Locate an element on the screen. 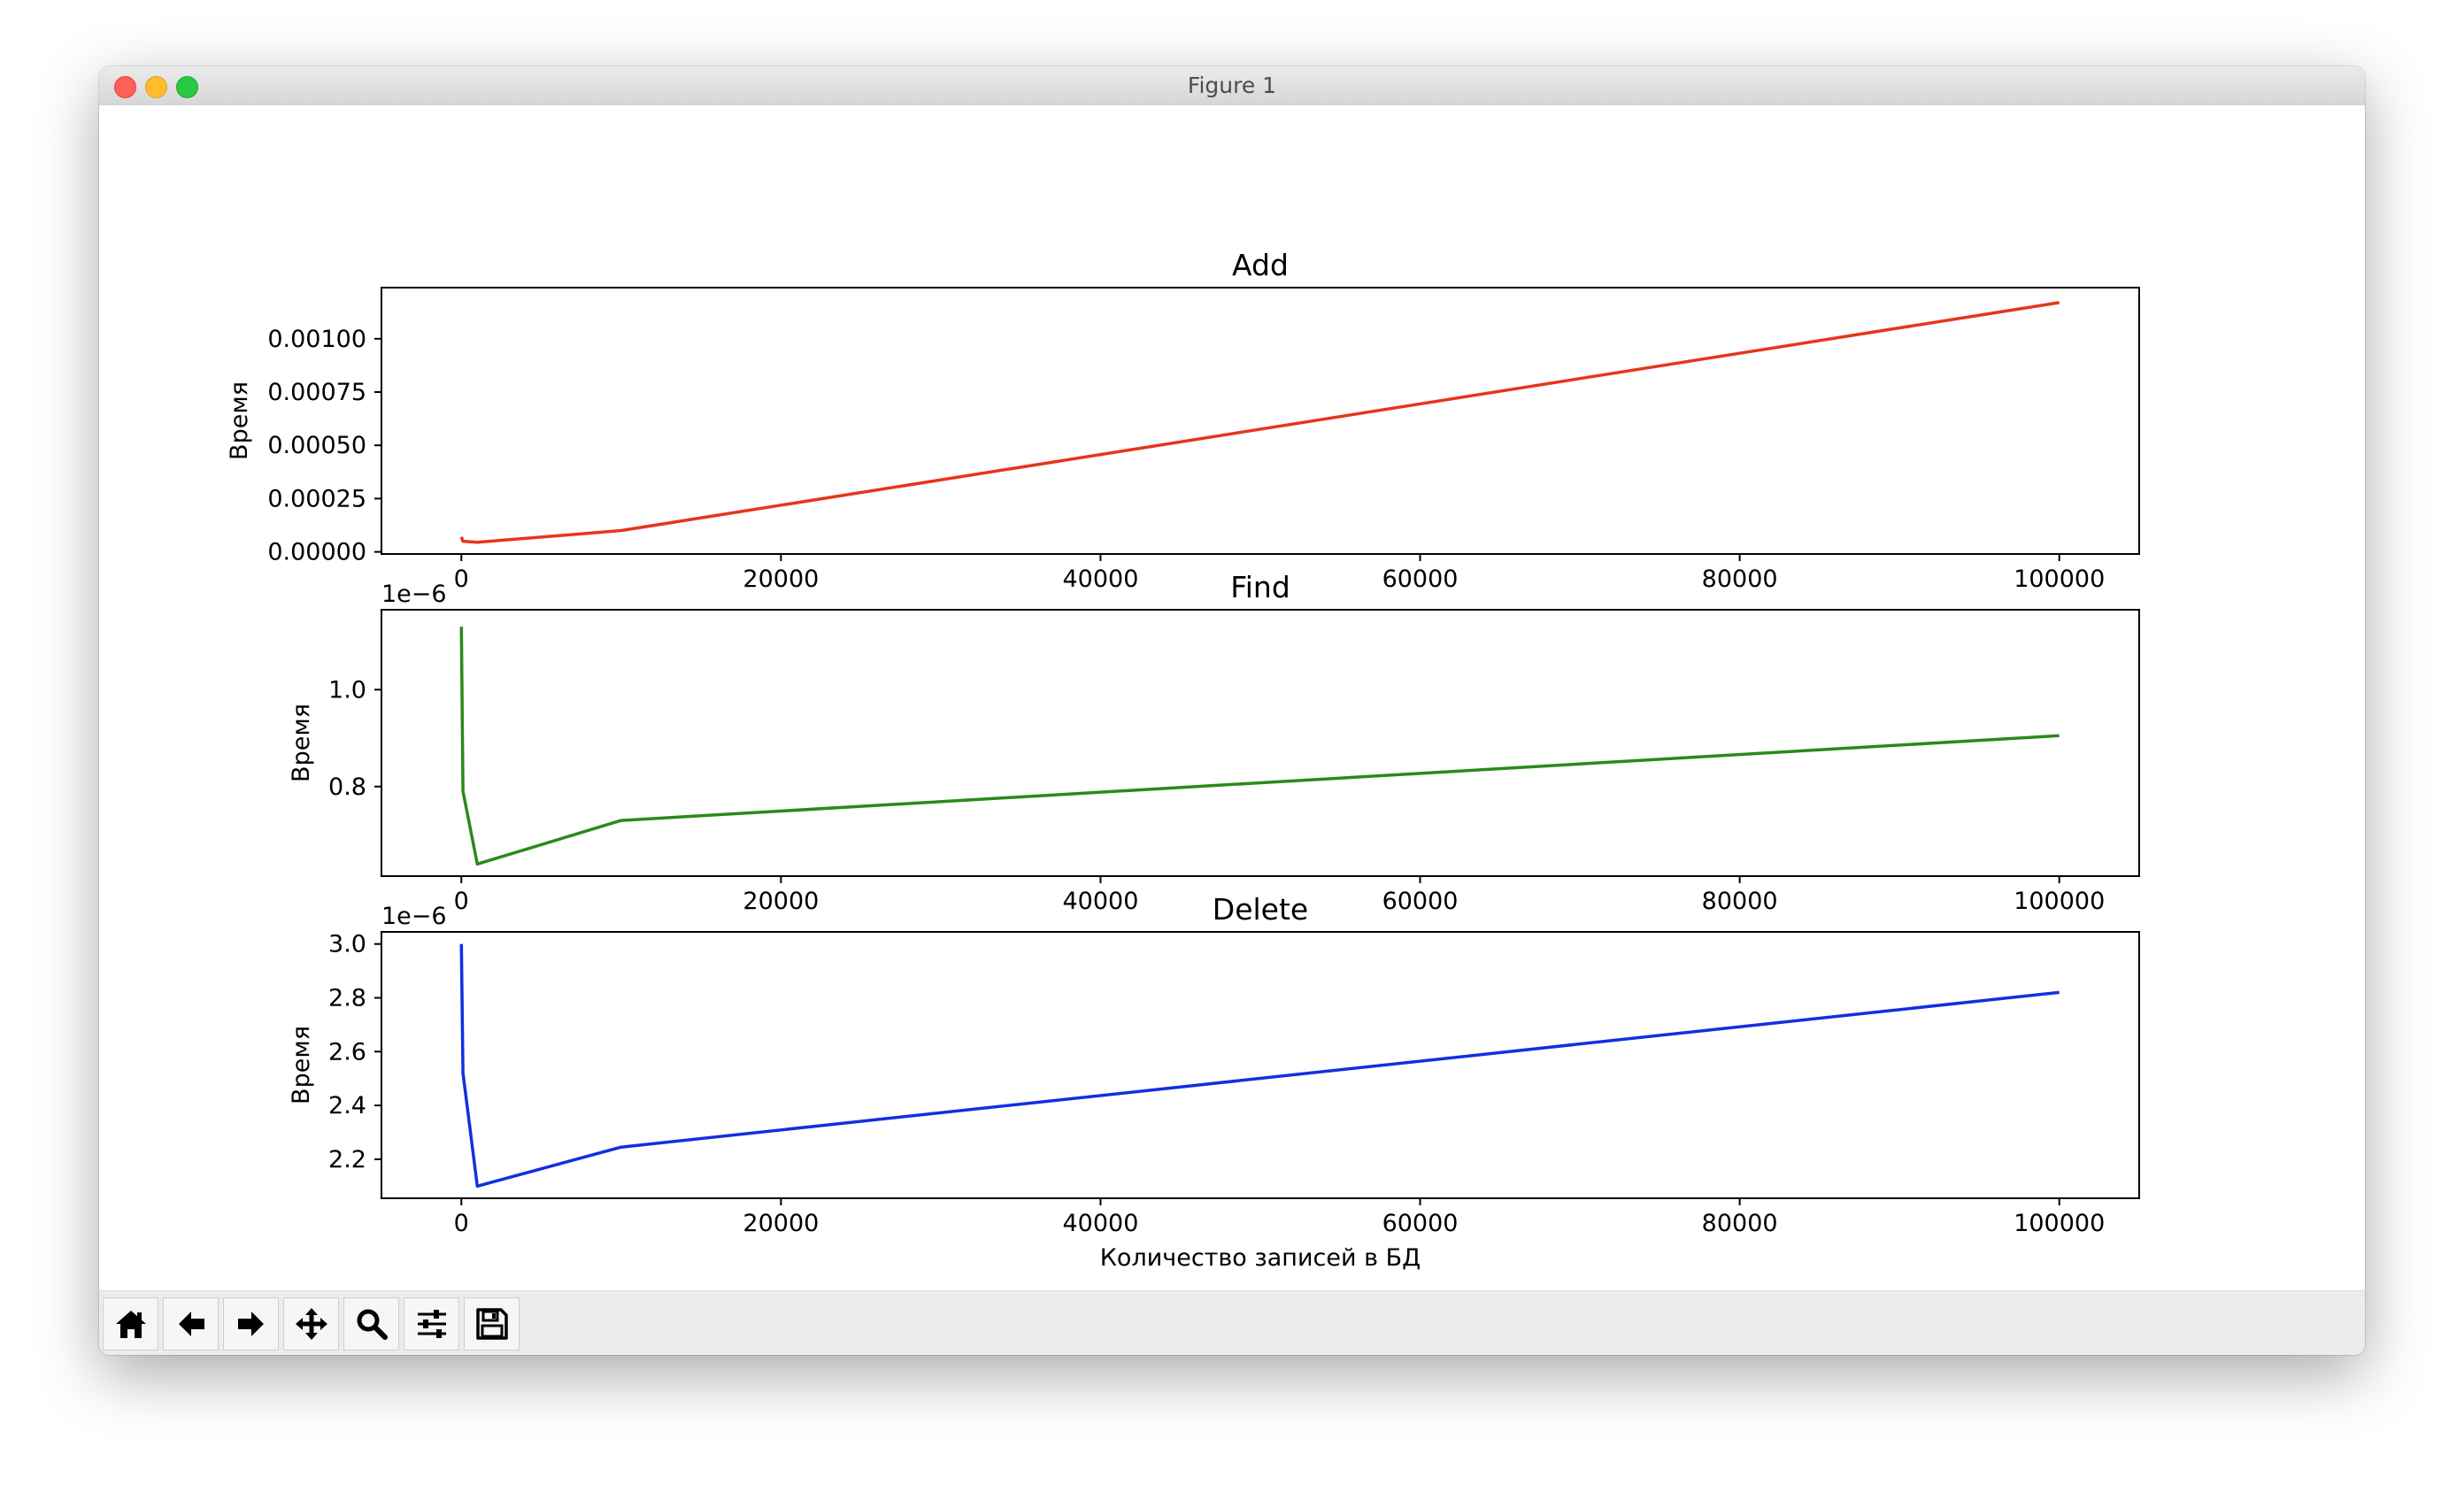  arrow-left-icon is located at coordinates (192, 1324).